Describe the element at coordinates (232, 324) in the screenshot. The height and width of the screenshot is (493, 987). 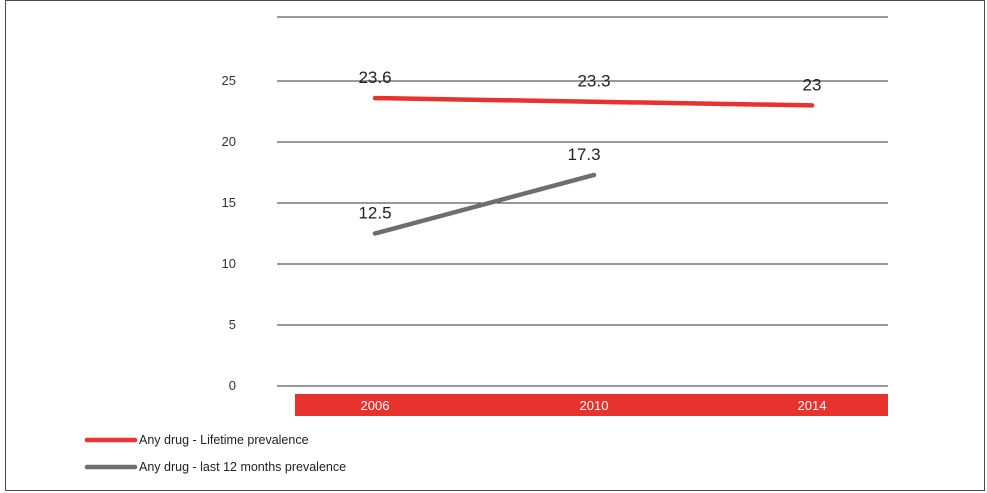
I see `y-tick-label: 5` at that location.